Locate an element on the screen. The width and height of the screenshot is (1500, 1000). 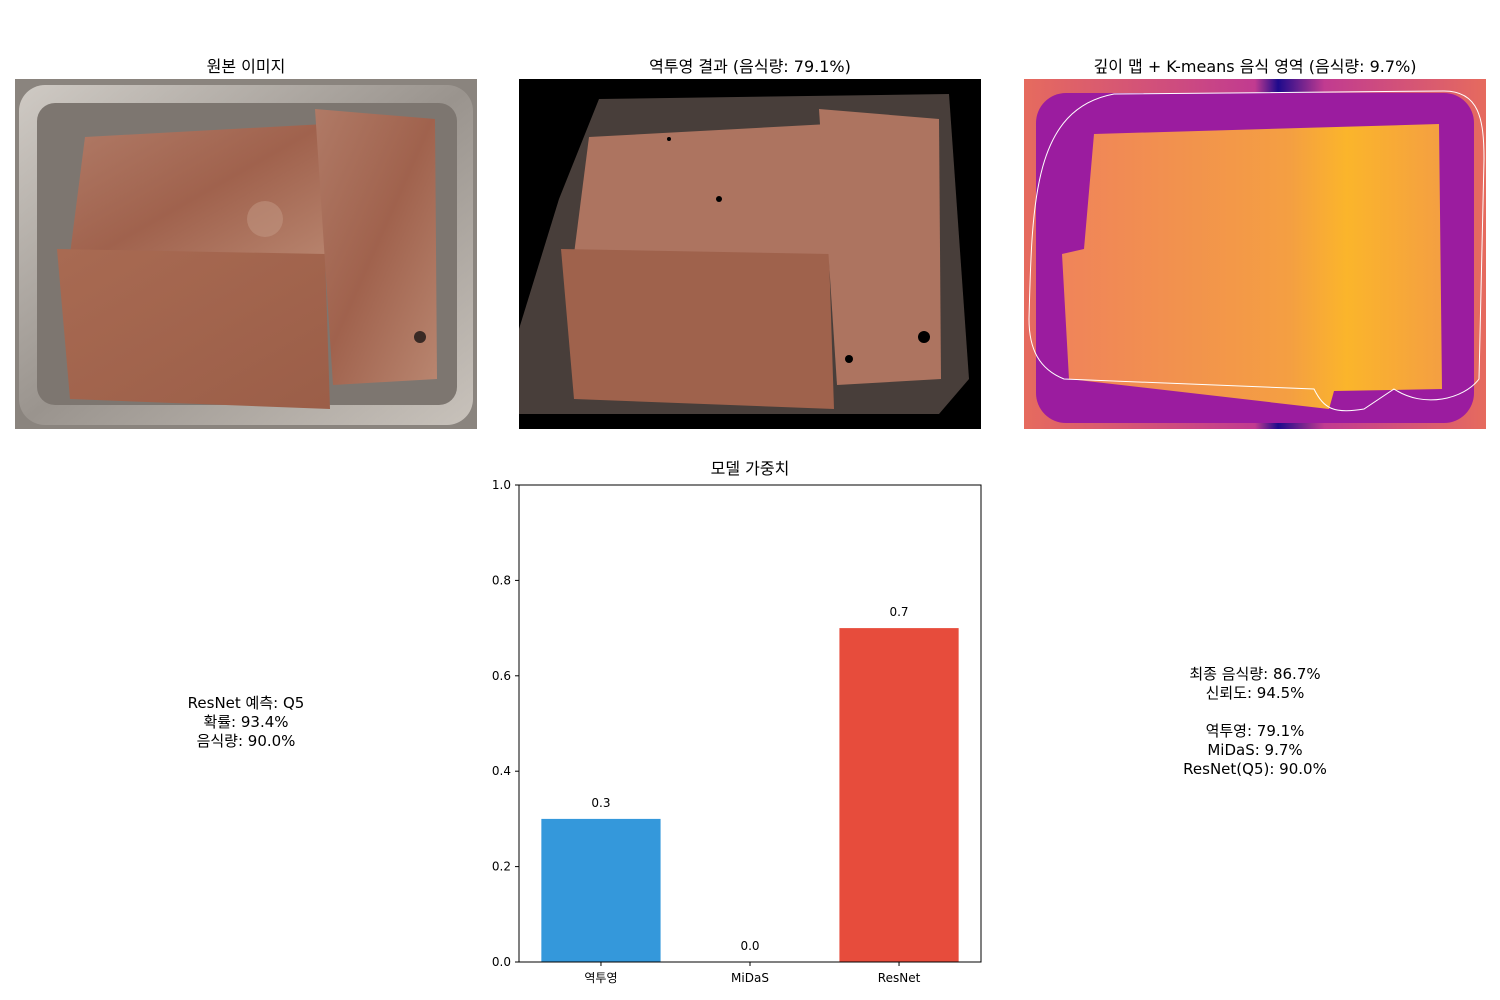
y-tick-label-2: 0.4 is located at coordinates (501, 771).